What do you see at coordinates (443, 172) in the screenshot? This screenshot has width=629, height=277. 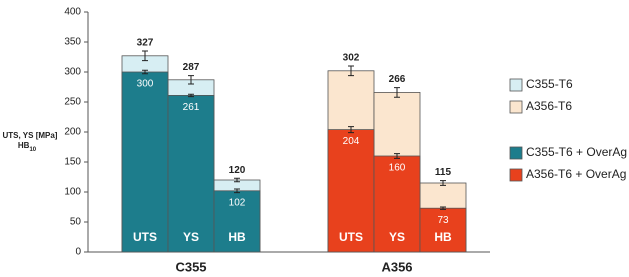 I see `value-label: 115` at bounding box center [443, 172].